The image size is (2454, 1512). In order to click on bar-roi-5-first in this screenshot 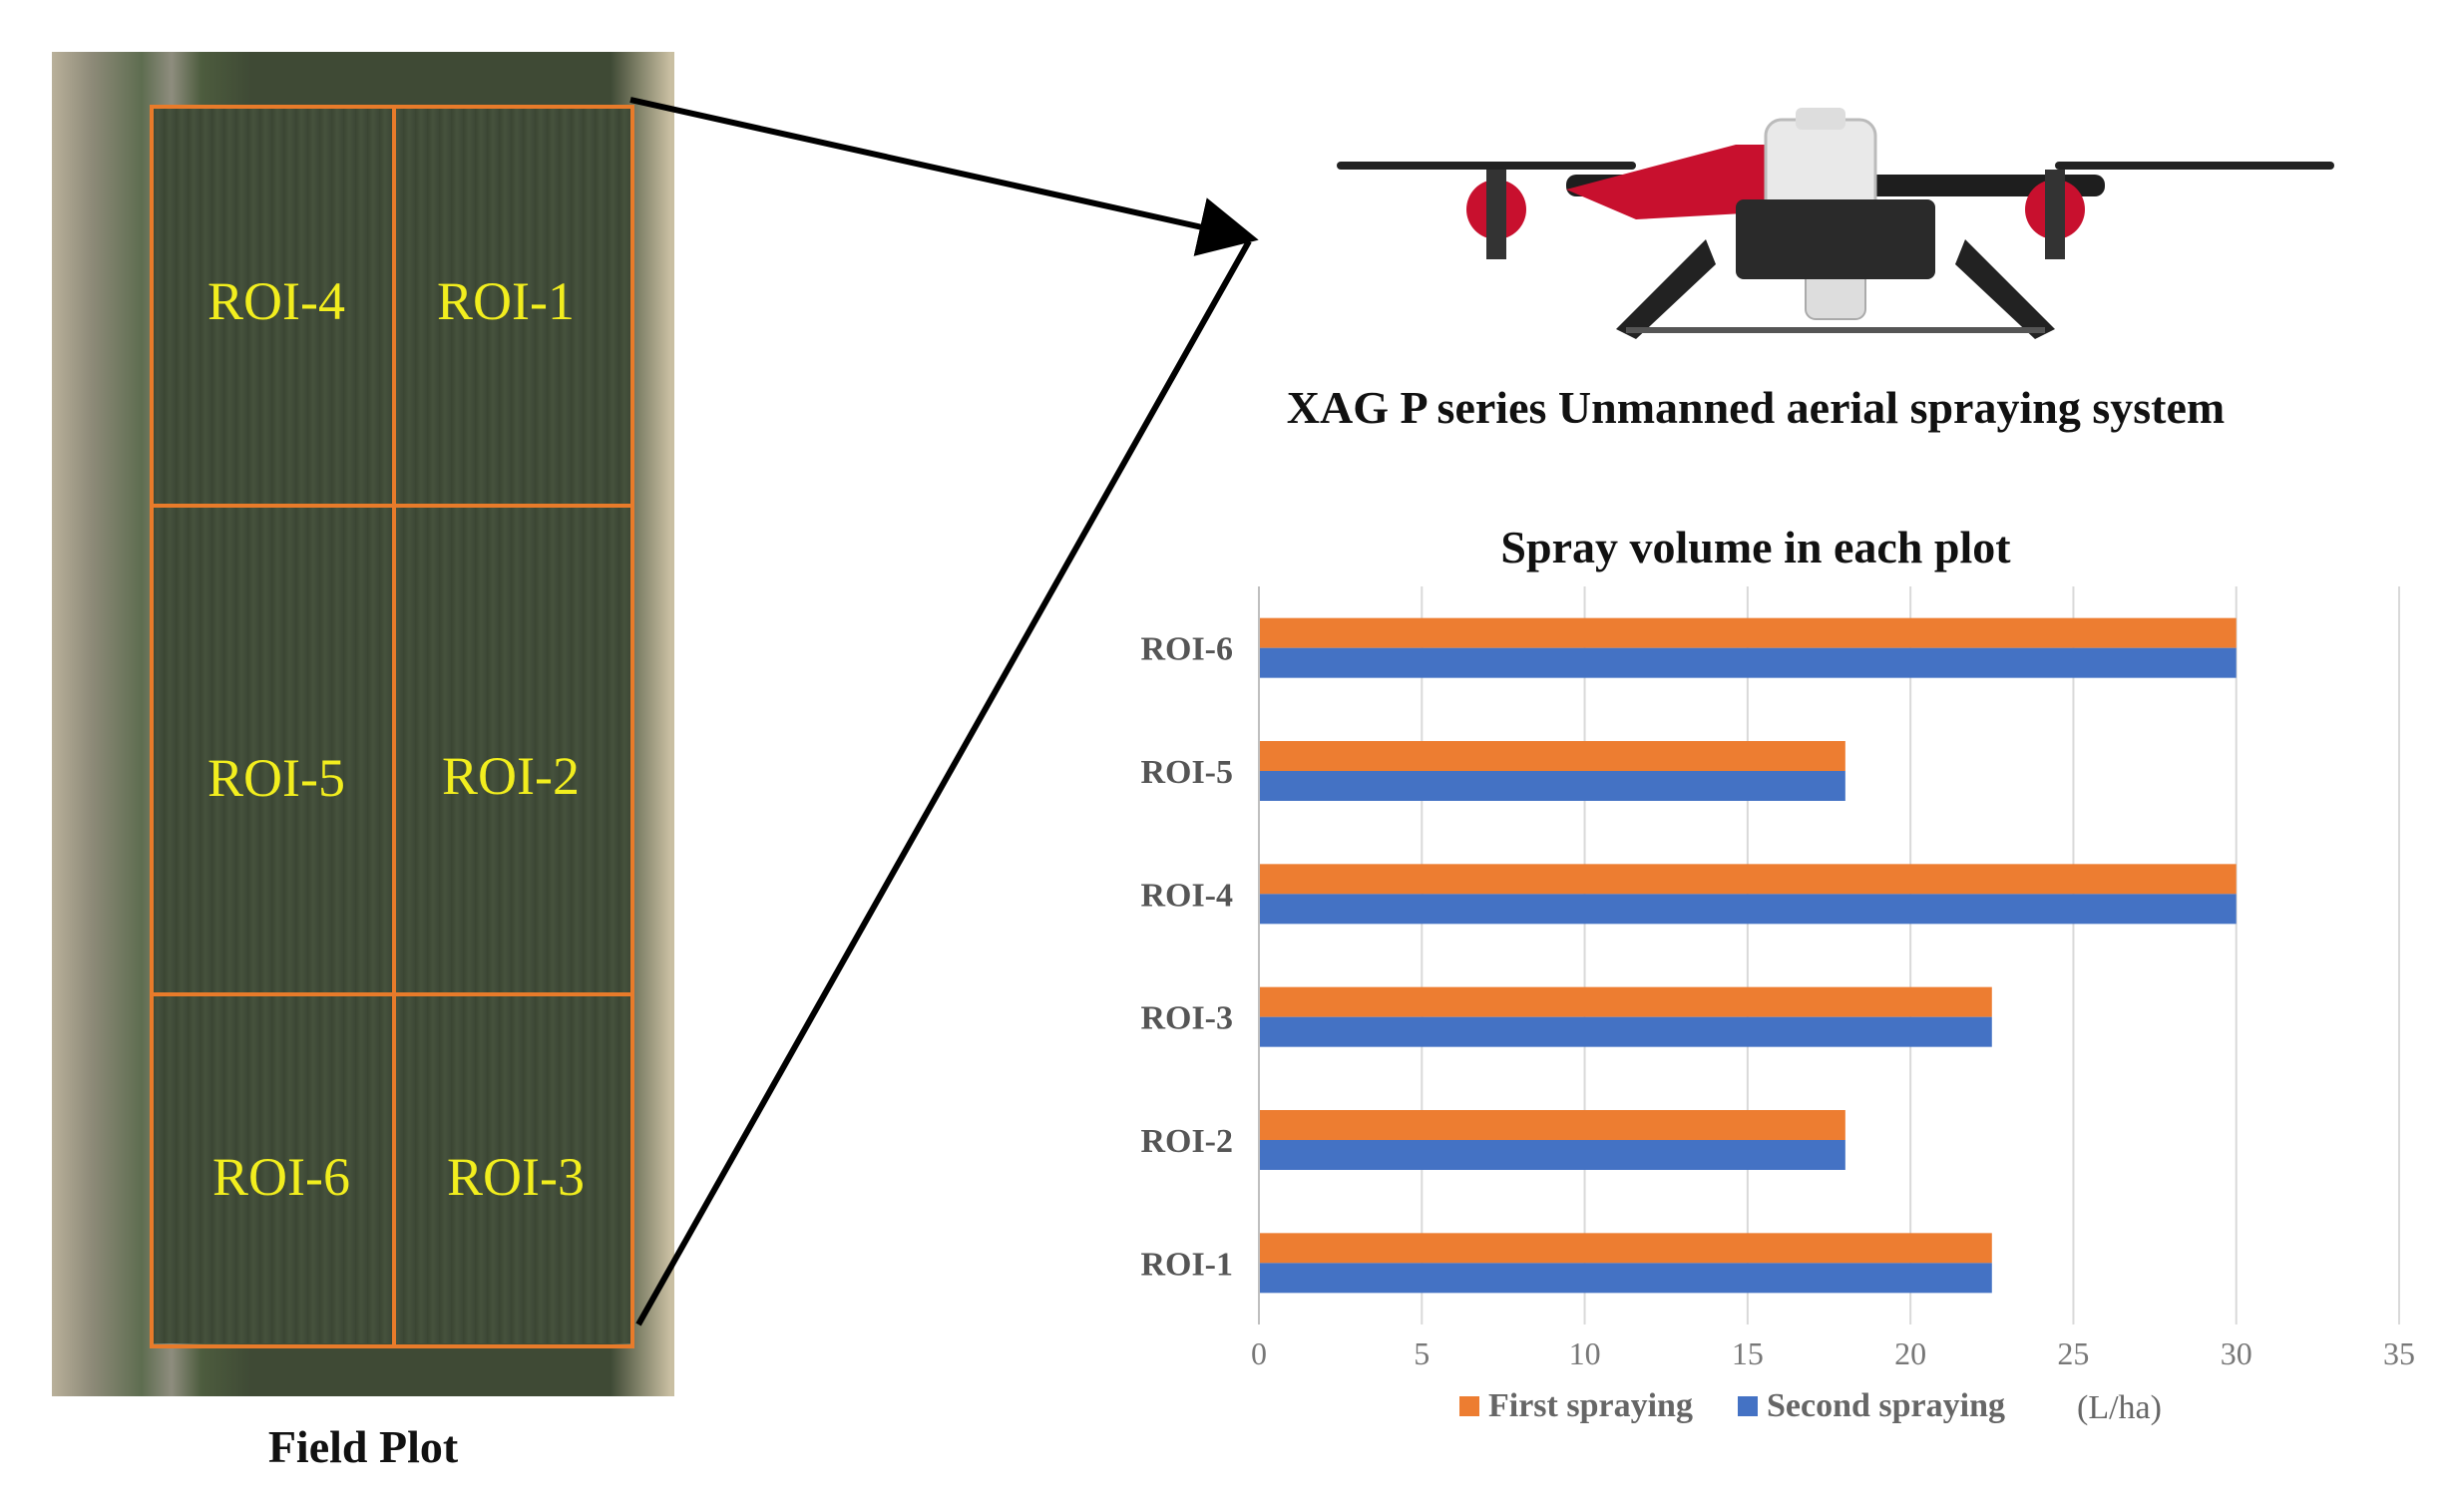, I will do `click(1552, 756)`.